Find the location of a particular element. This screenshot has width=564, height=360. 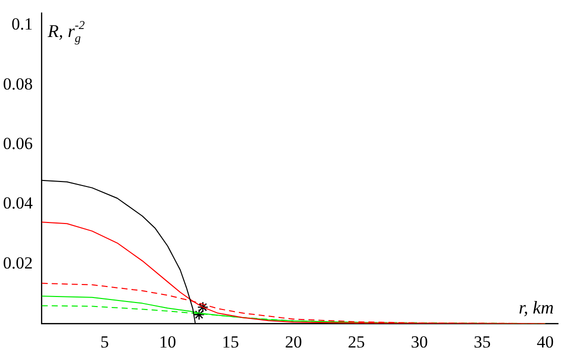

x-tick-label: 20 is located at coordinates (293, 342).